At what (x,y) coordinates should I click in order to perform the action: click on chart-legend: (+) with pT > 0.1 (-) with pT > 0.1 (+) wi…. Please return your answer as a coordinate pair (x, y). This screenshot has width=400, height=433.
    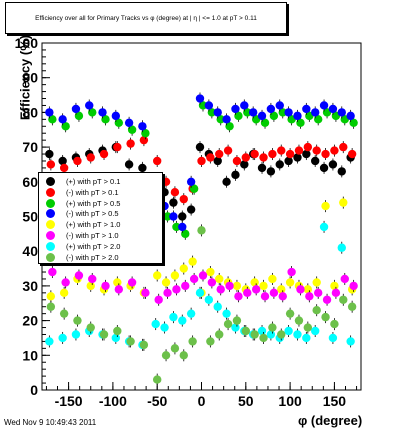
    Looking at the image, I should click on (100, 218).